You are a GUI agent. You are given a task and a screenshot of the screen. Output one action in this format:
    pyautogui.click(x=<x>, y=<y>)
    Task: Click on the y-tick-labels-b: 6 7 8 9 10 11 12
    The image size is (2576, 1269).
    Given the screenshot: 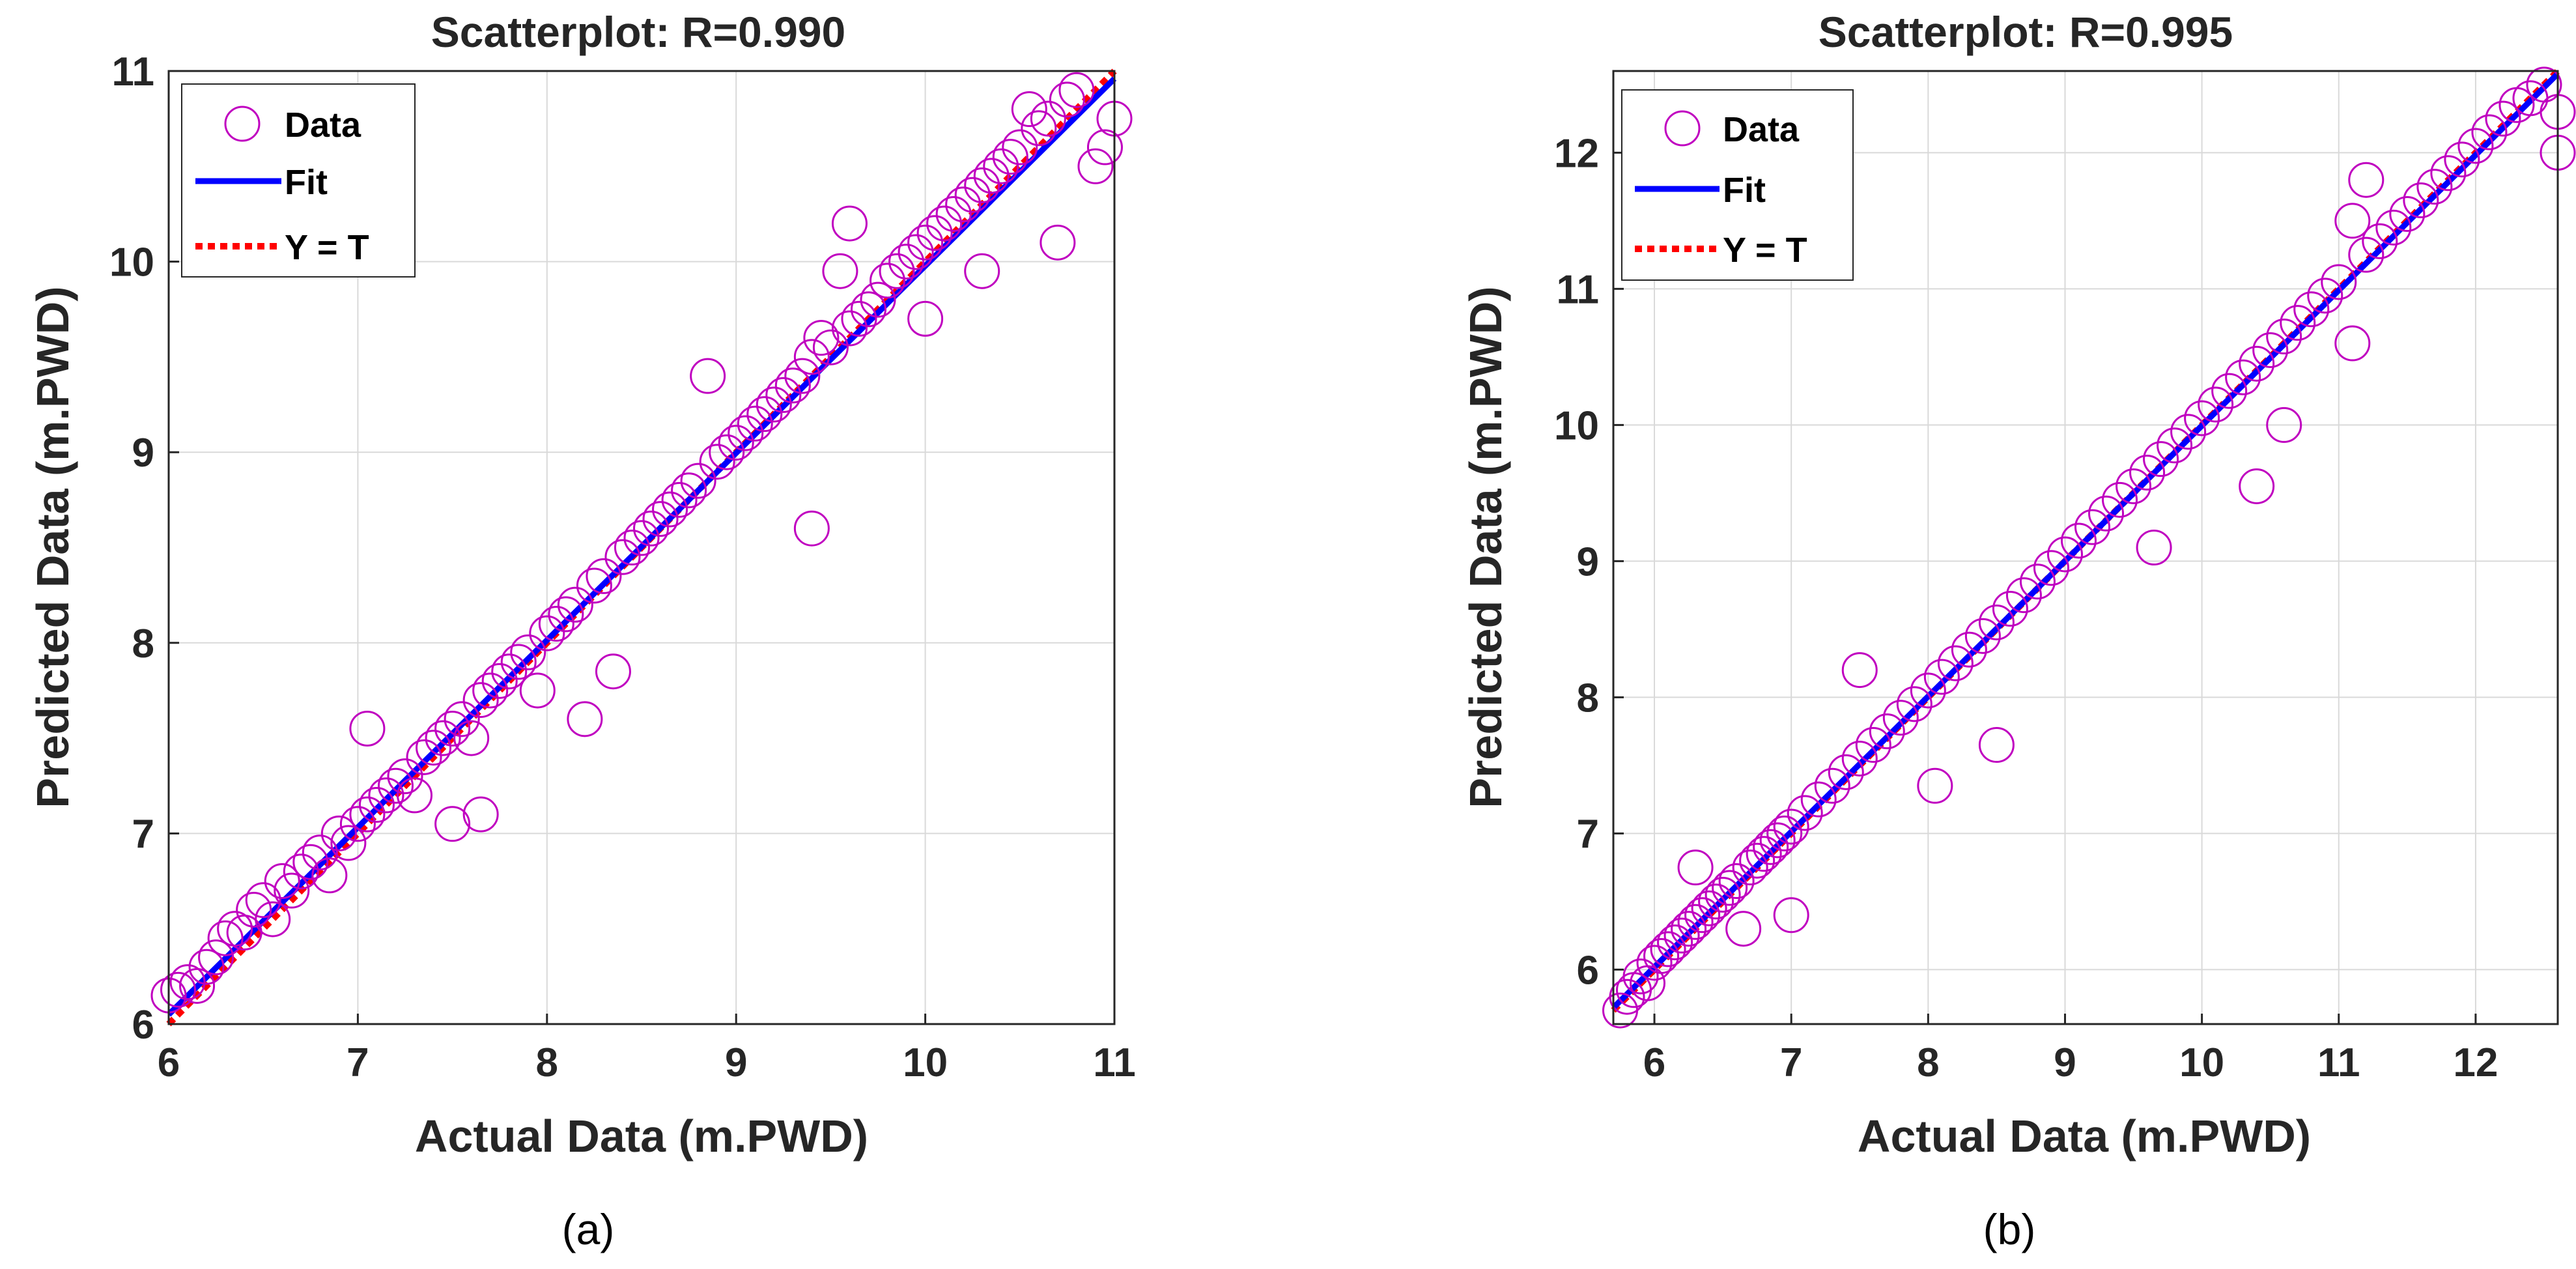 What is the action you would take?
    pyautogui.click(x=1589, y=562)
    